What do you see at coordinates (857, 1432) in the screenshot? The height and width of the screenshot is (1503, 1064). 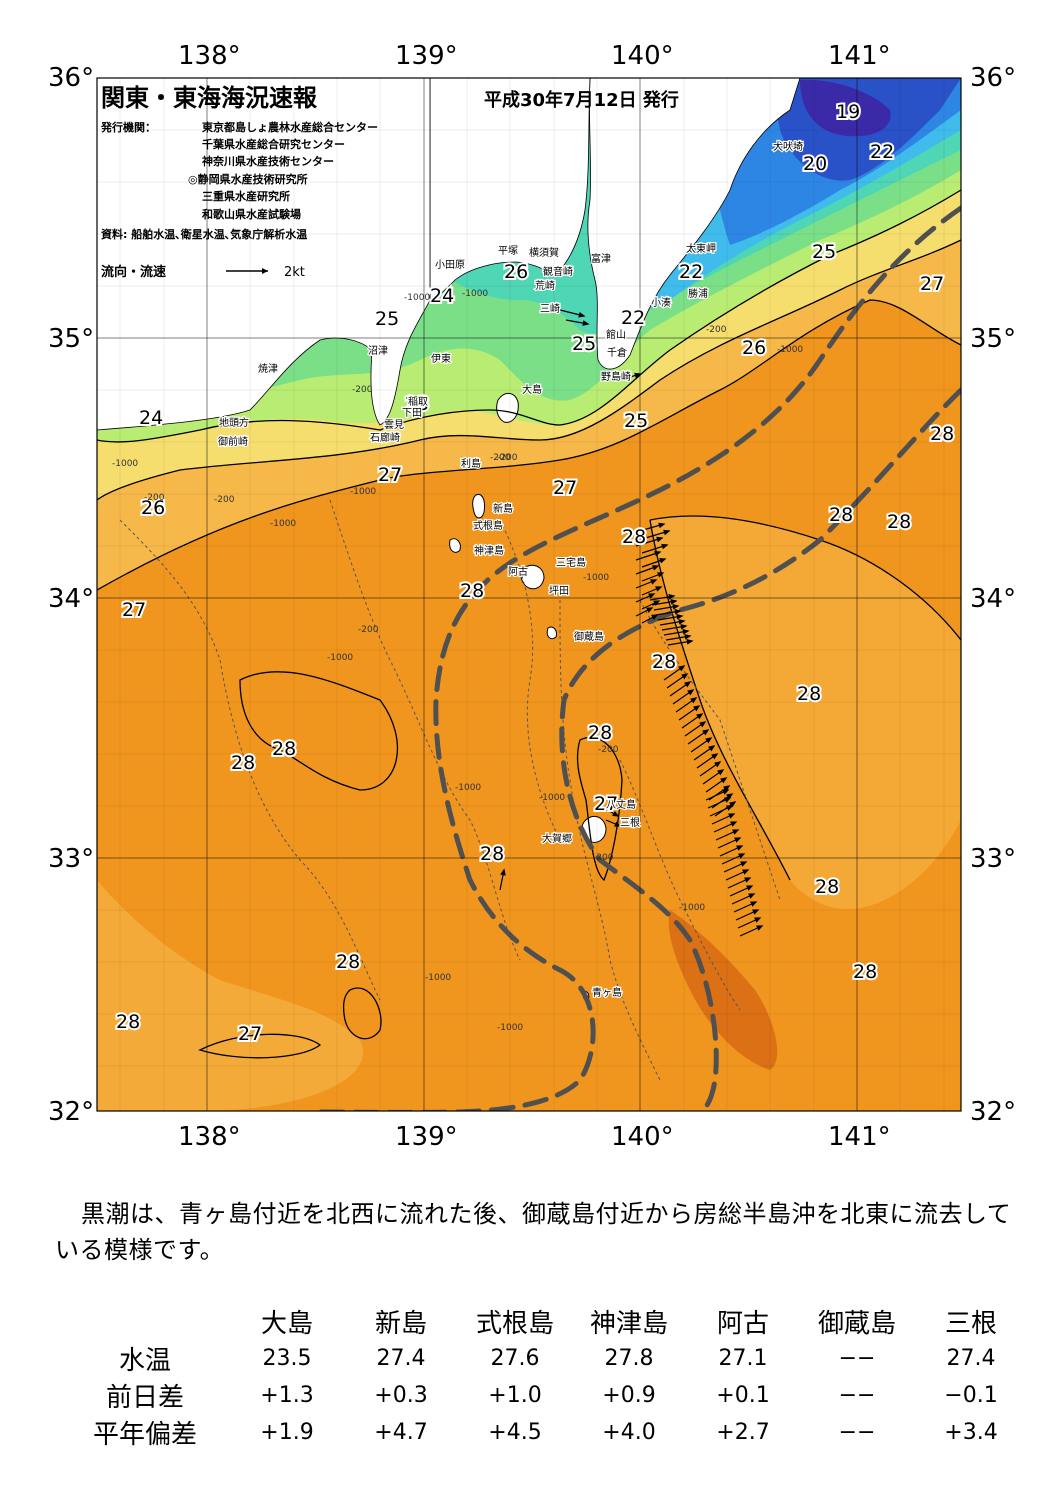 I see `table-cell: −−` at bounding box center [857, 1432].